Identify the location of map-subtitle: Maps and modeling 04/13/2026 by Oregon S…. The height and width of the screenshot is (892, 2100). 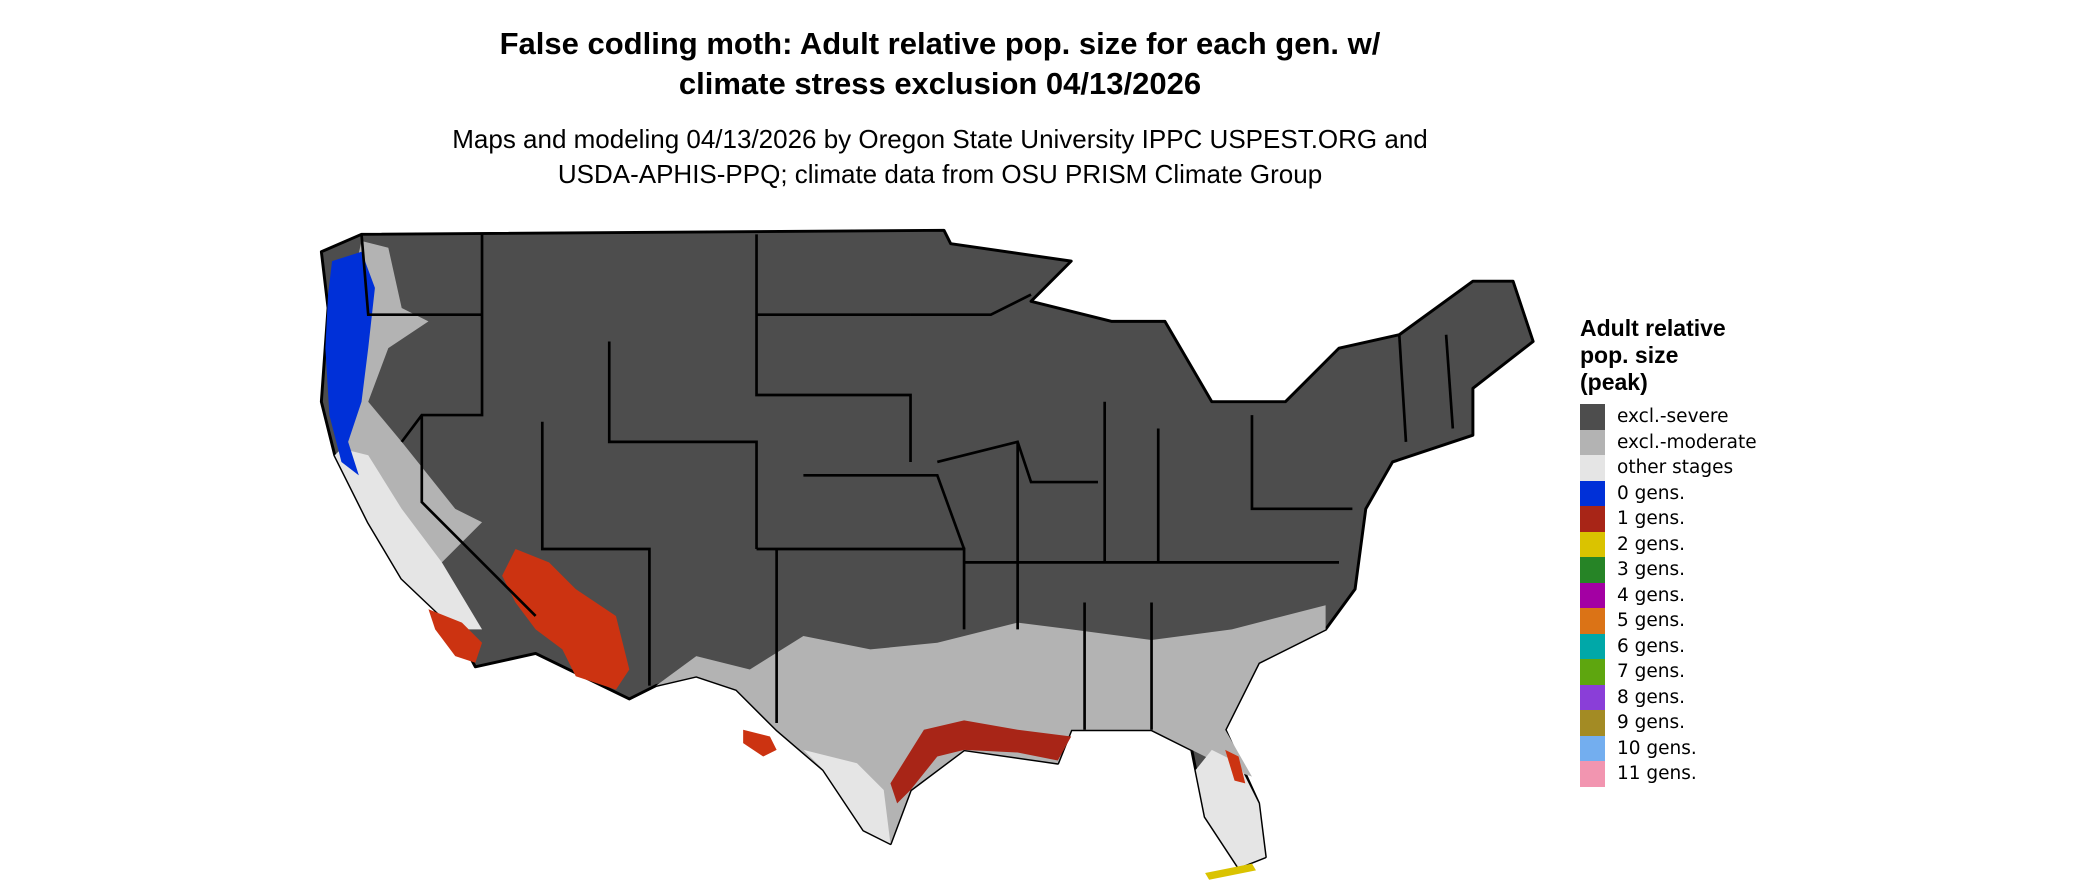
(940, 157).